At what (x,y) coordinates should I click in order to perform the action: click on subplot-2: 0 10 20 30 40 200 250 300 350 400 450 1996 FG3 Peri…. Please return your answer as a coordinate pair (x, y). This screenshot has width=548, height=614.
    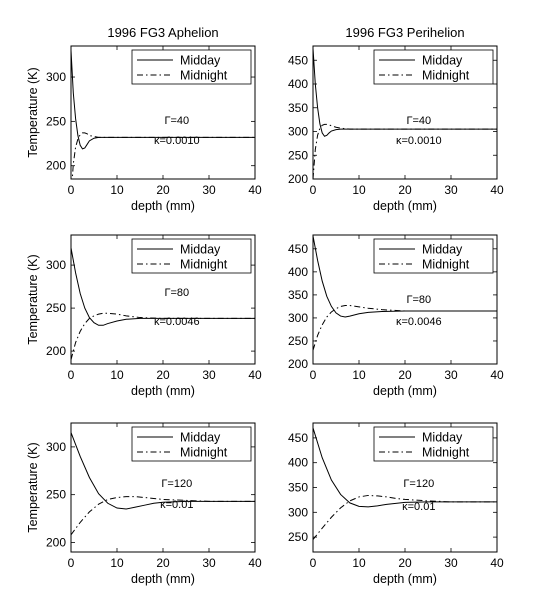
    Looking at the image, I should click on (396, 119).